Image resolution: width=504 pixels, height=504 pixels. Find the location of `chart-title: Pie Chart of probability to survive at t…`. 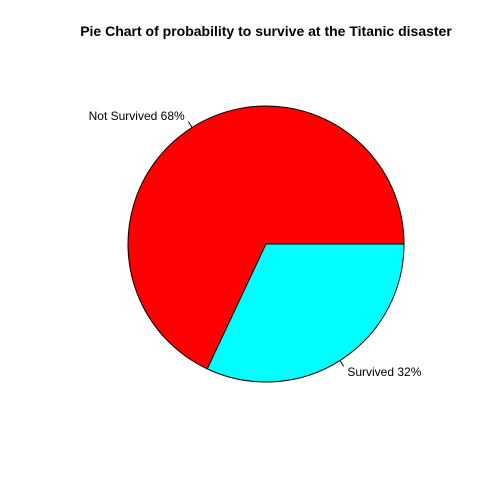

chart-title: Pie Chart of probability to survive at t… is located at coordinates (266, 31).